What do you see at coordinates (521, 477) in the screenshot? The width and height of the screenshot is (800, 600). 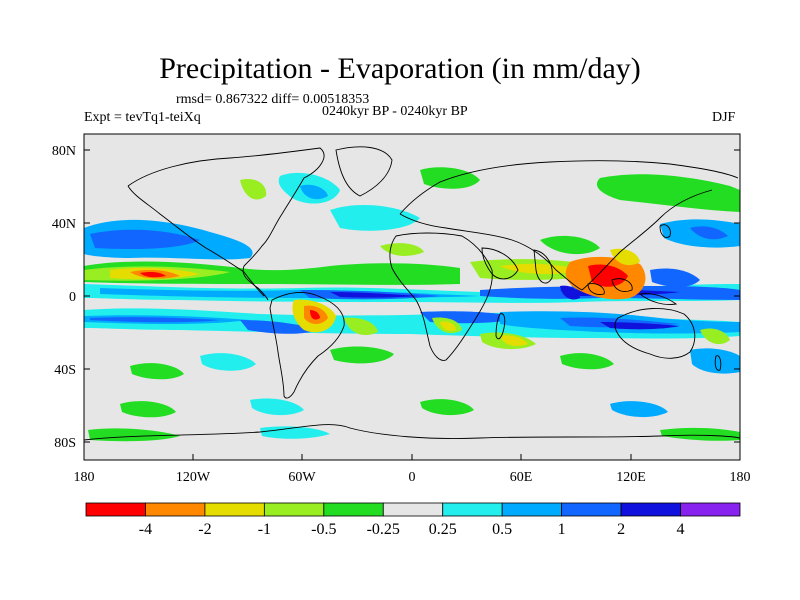 I see `lon-tick-label: 60E` at bounding box center [521, 477].